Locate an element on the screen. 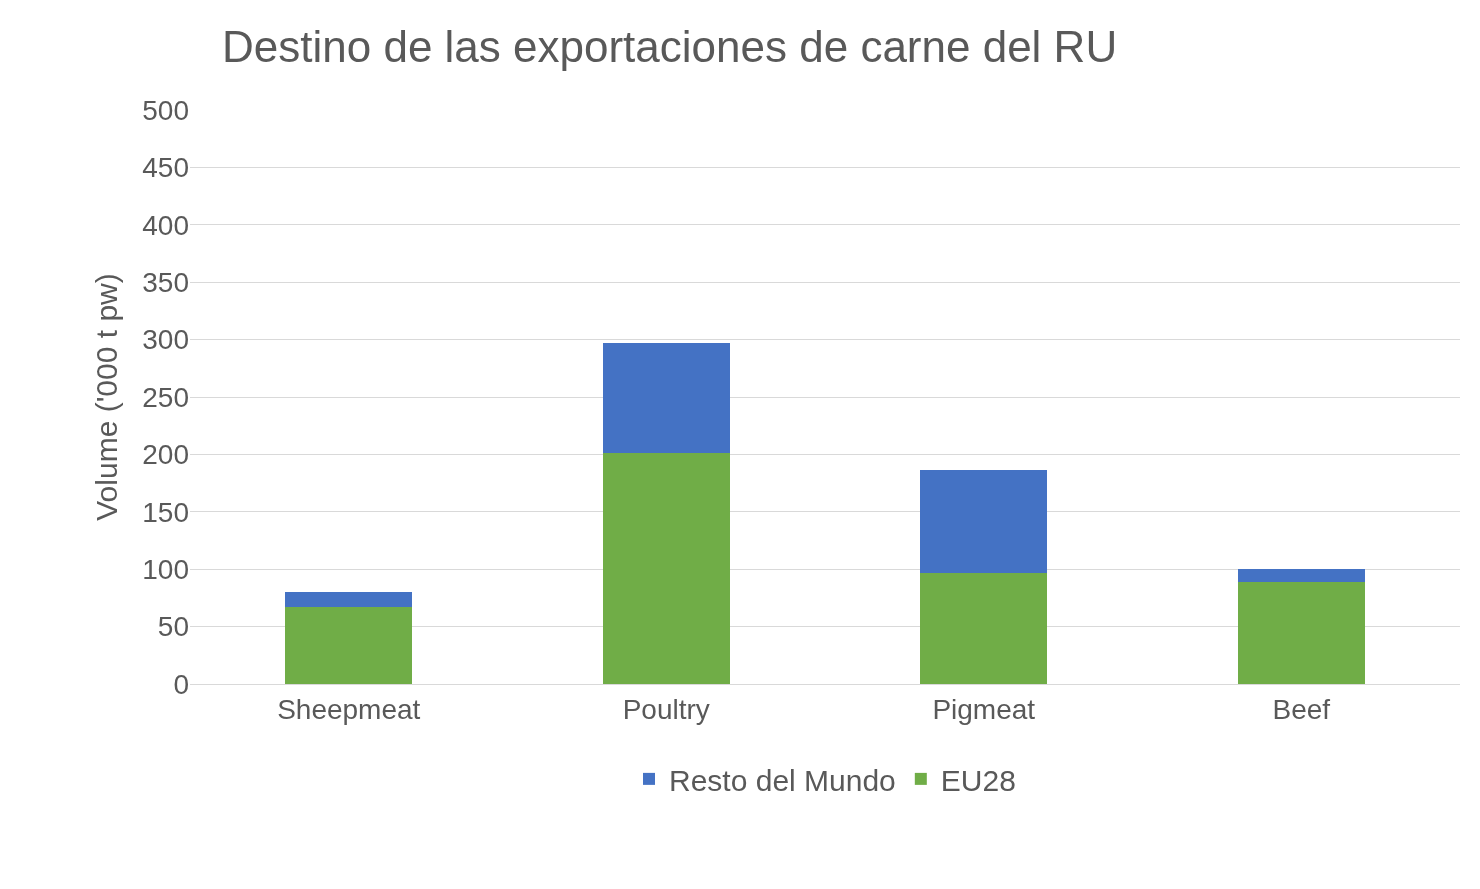 This screenshot has height=889, width=1480. y-tick-label: 400 is located at coordinates (165, 225).